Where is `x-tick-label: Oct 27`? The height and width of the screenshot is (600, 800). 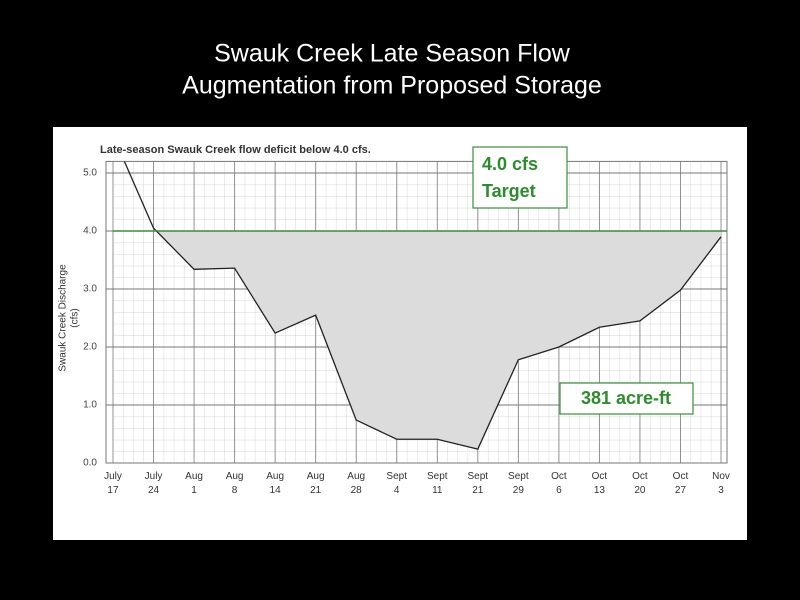
x-tick-label: Oct 27 is located at coordinates (680, 483).